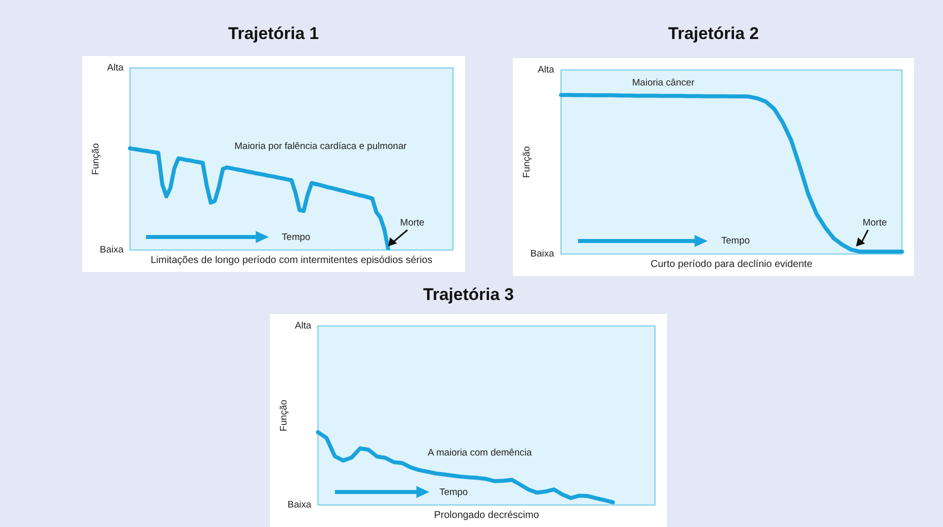  What do you see at coordinates (480, 453) in the screenshot?
I see `annotation: A maioria com demência` at bounding box center [480, 453].